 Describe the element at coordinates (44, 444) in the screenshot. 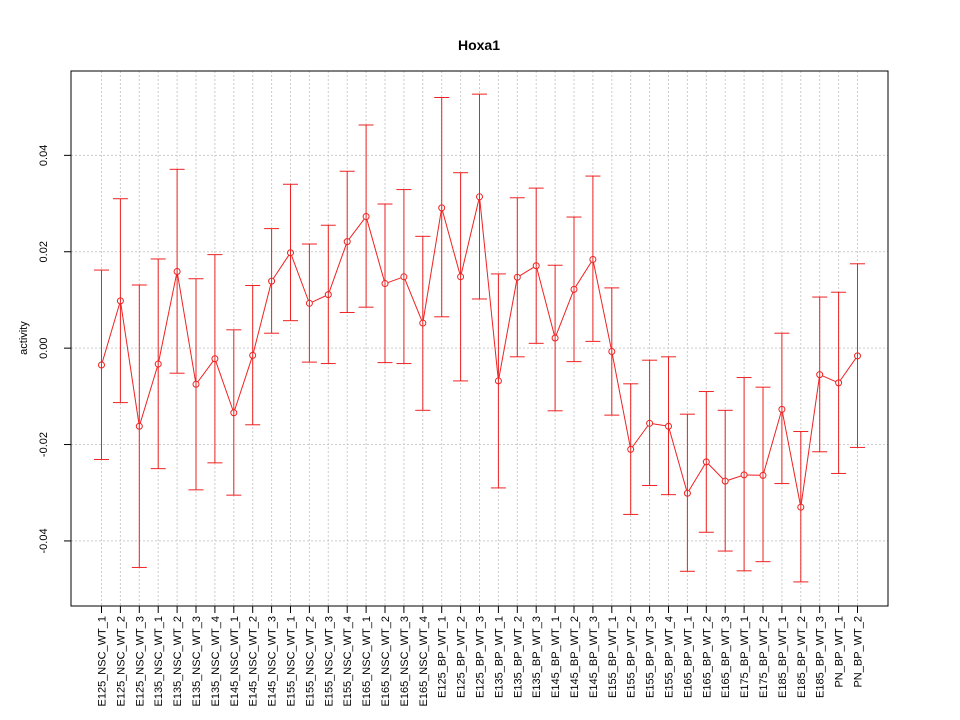

I see `y-tick-label: -0.02` at that location.